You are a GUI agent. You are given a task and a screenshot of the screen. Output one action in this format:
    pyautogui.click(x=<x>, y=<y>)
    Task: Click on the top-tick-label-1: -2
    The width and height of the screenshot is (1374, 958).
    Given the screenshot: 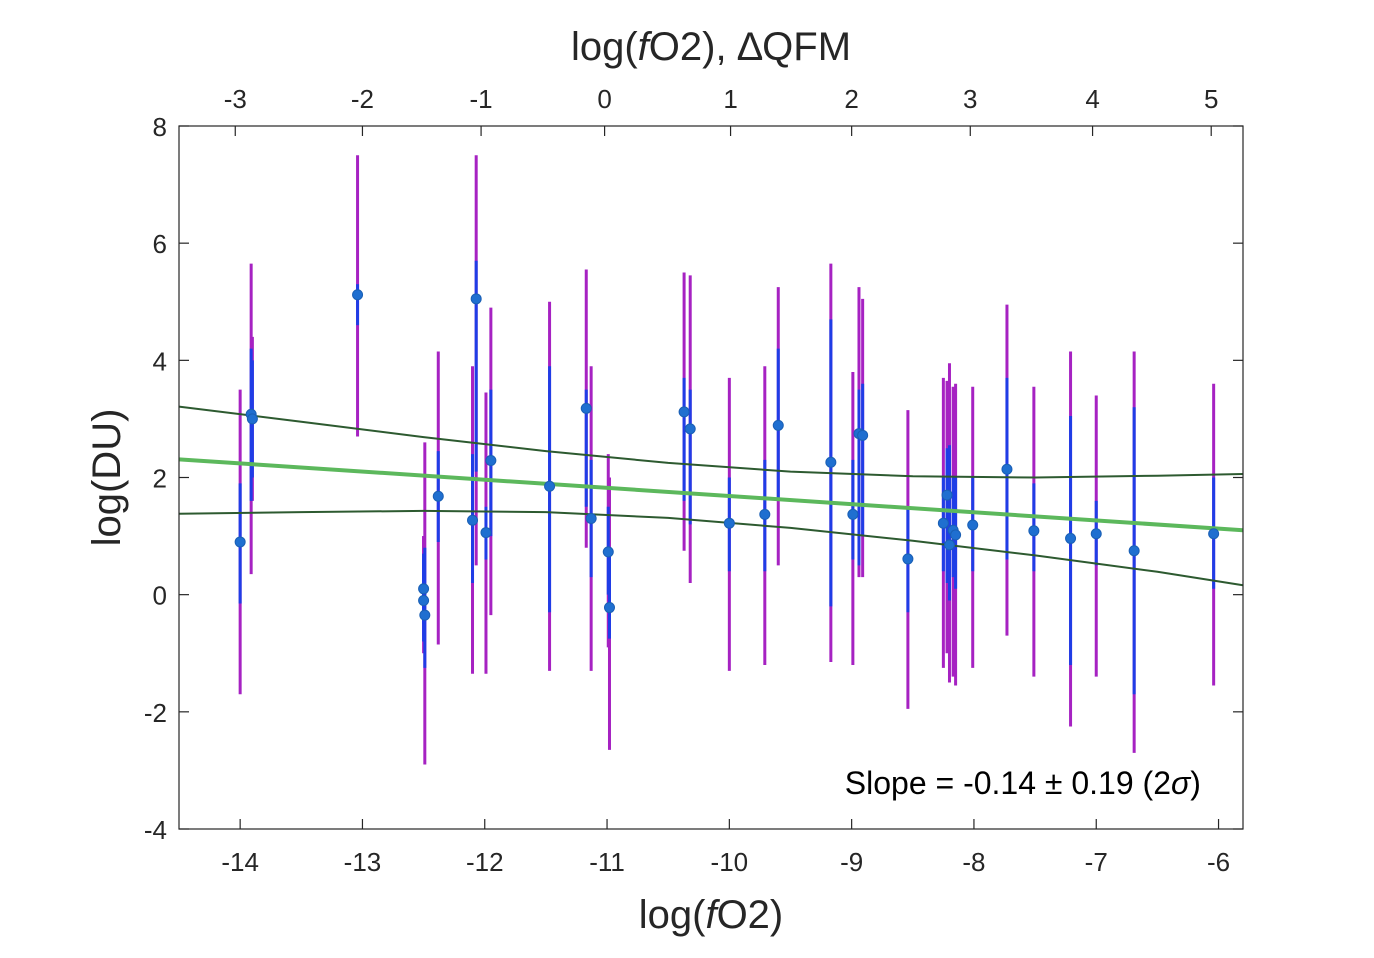 What is the action you would take?
    pyautogui.click(x=362, y=99)
    